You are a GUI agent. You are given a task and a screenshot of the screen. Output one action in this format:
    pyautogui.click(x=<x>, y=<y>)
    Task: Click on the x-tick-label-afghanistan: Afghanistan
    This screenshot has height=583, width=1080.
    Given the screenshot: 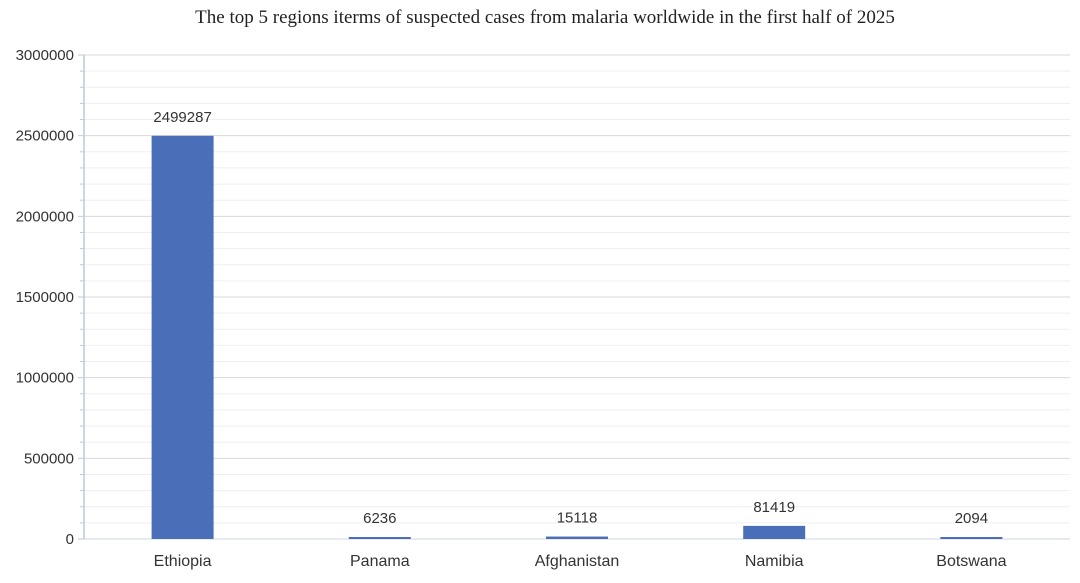 What is the action you would take?
    pyautogui.click(x=577, y=561)
    